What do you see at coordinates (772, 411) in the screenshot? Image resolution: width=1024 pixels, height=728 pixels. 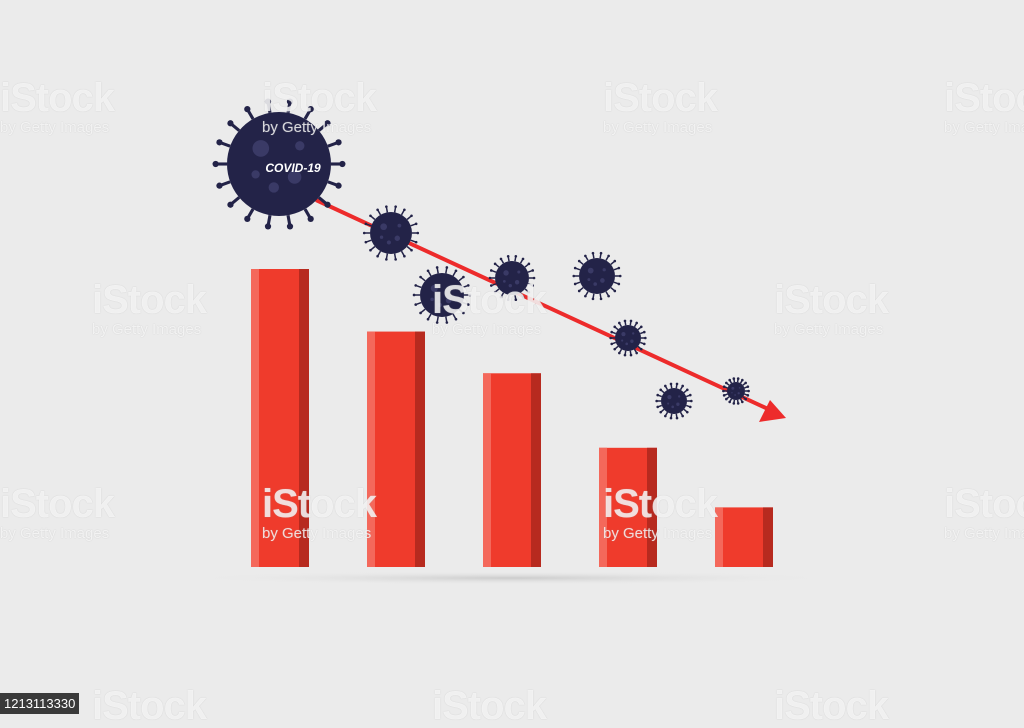 I see `trend-arrow-head` at bounding box center [772, 411].